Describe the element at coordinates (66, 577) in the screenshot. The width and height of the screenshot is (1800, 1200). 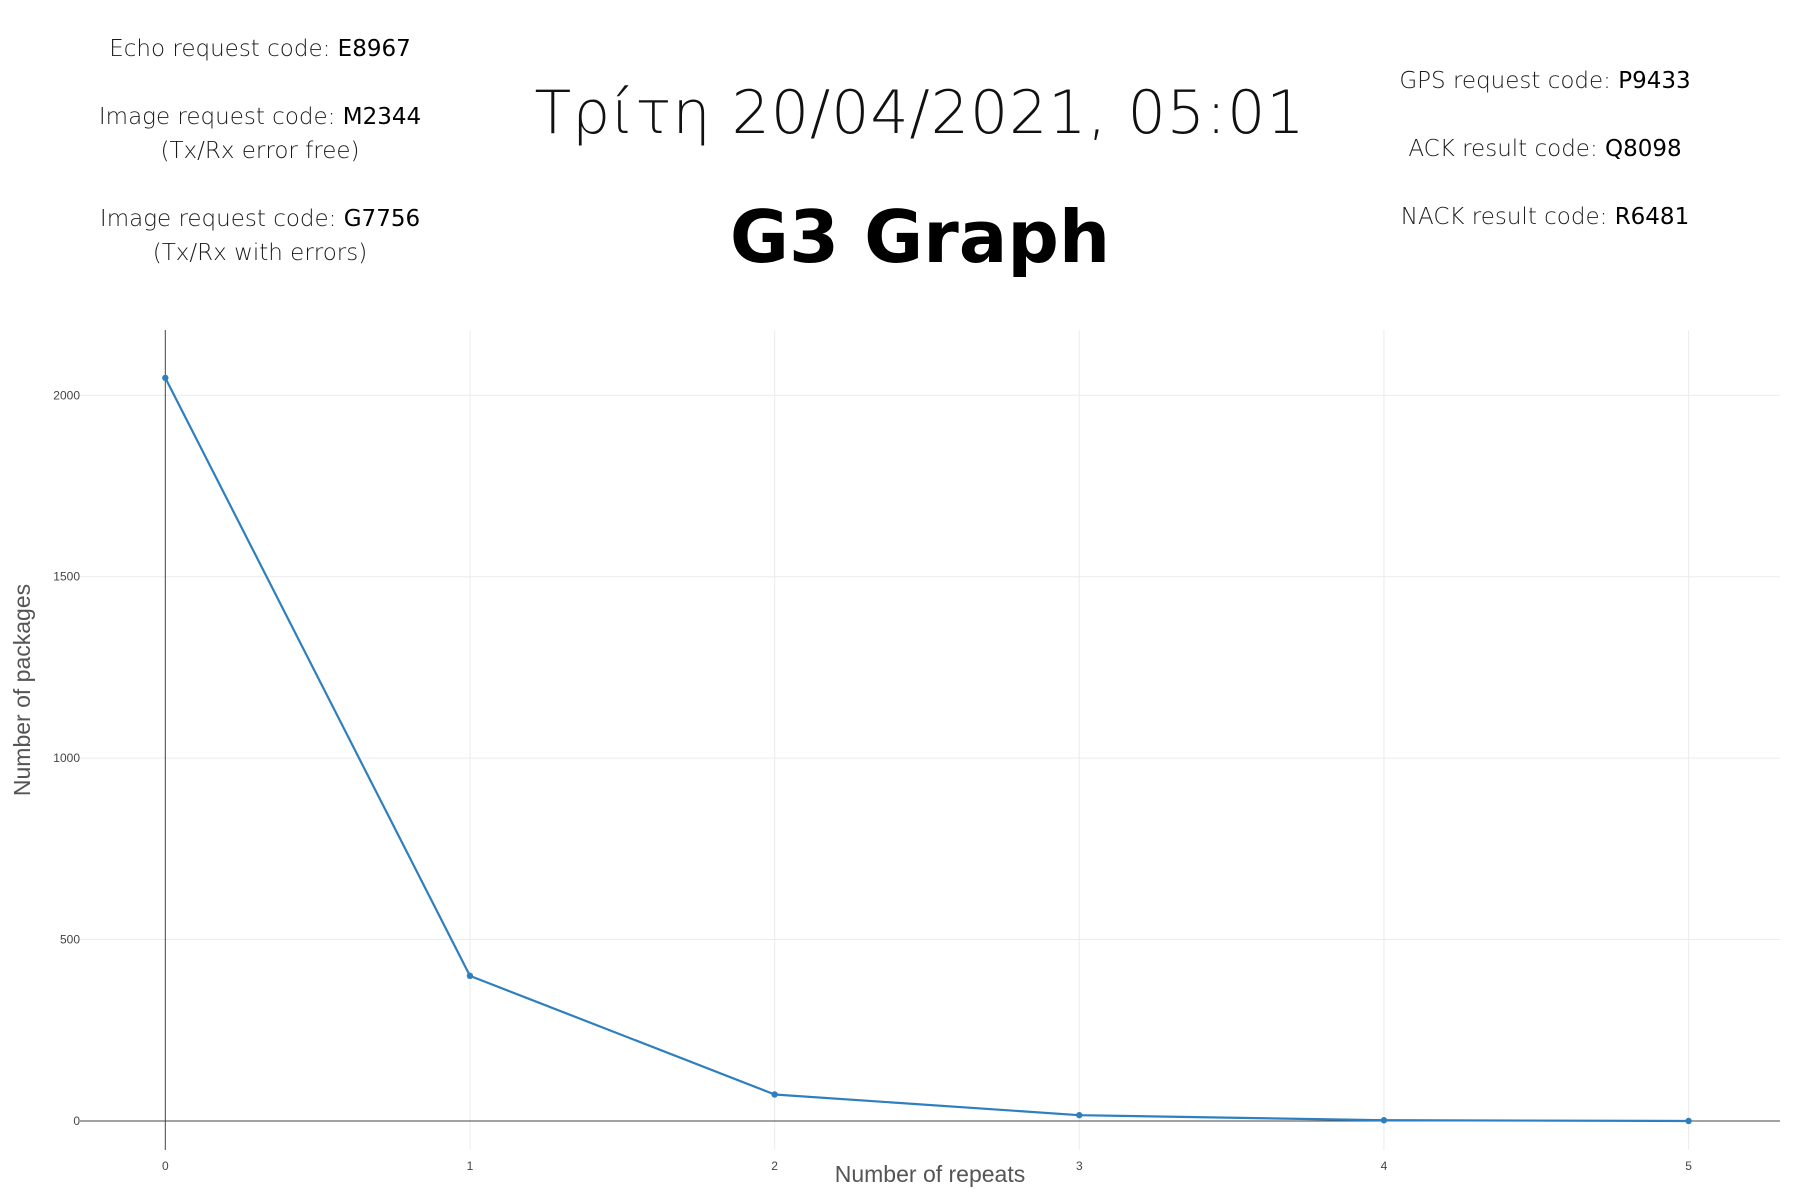
I see `y-tick-label: 1500` at that location.